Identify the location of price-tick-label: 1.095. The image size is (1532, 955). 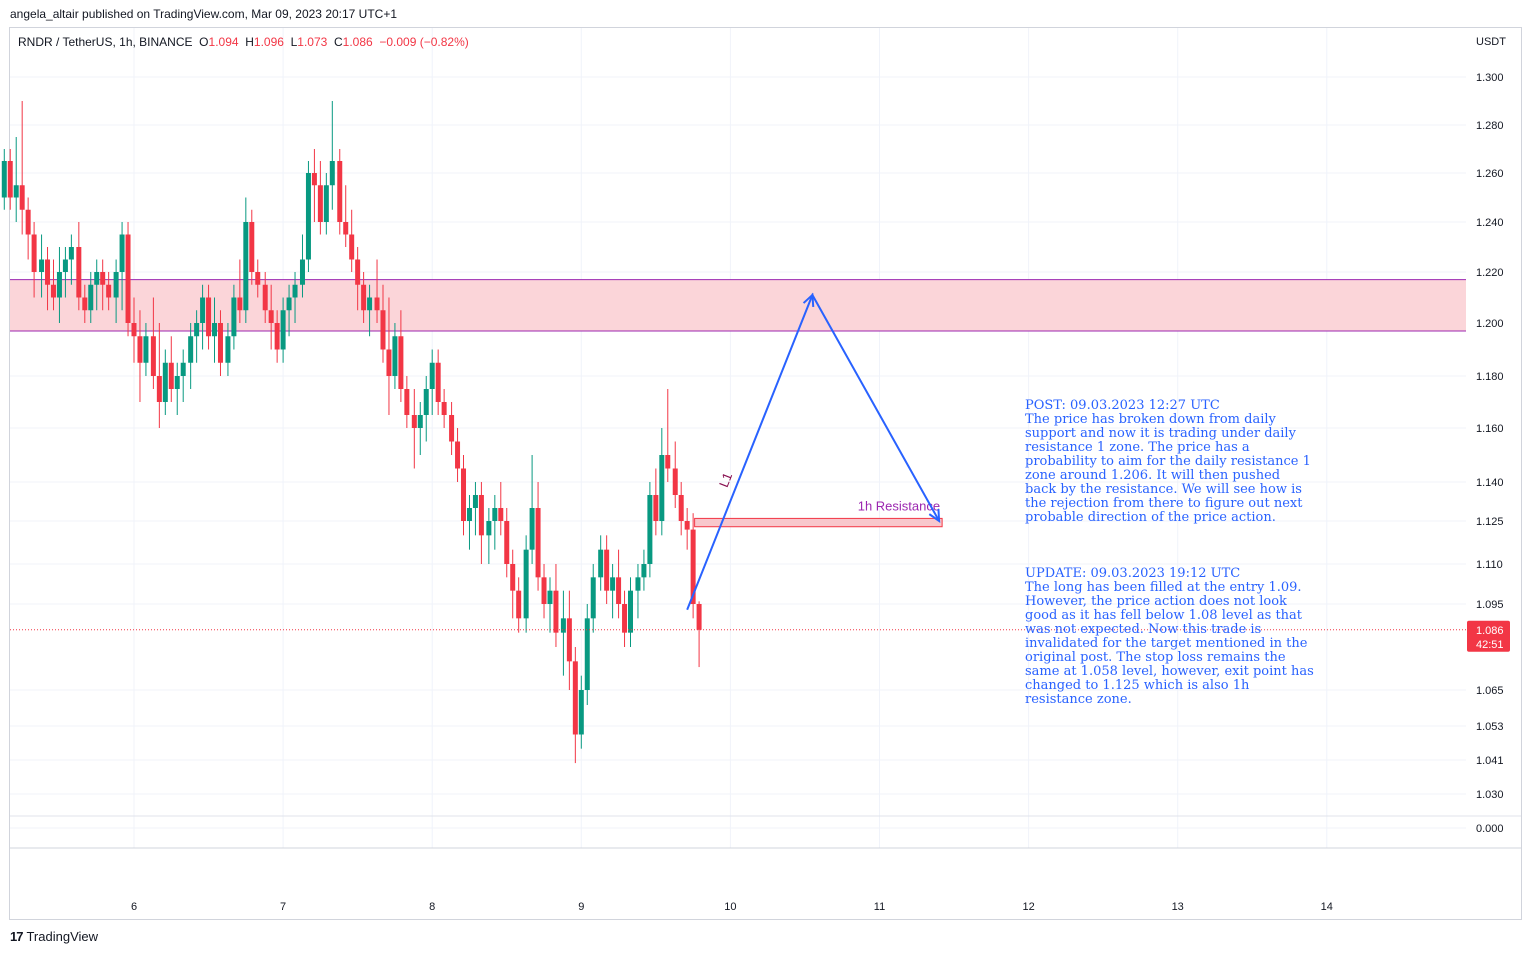
(1490, 605).